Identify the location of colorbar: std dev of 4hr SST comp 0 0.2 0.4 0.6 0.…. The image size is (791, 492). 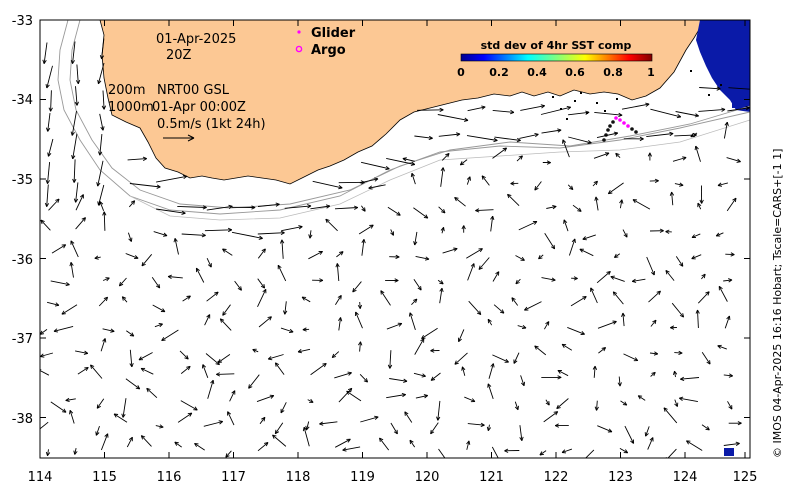
(556, 59).